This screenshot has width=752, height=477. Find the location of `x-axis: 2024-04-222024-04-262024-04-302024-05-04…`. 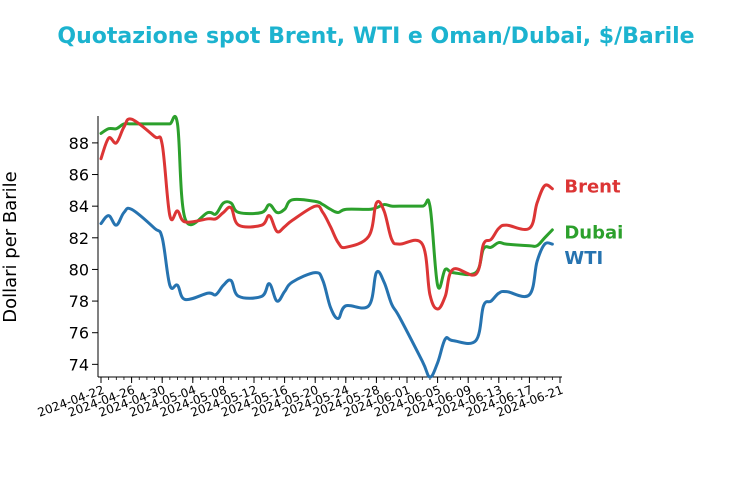

x-axis: 2024-04-222024-04-262024-04-302024-05-04… is located at coordinates (300, 398).